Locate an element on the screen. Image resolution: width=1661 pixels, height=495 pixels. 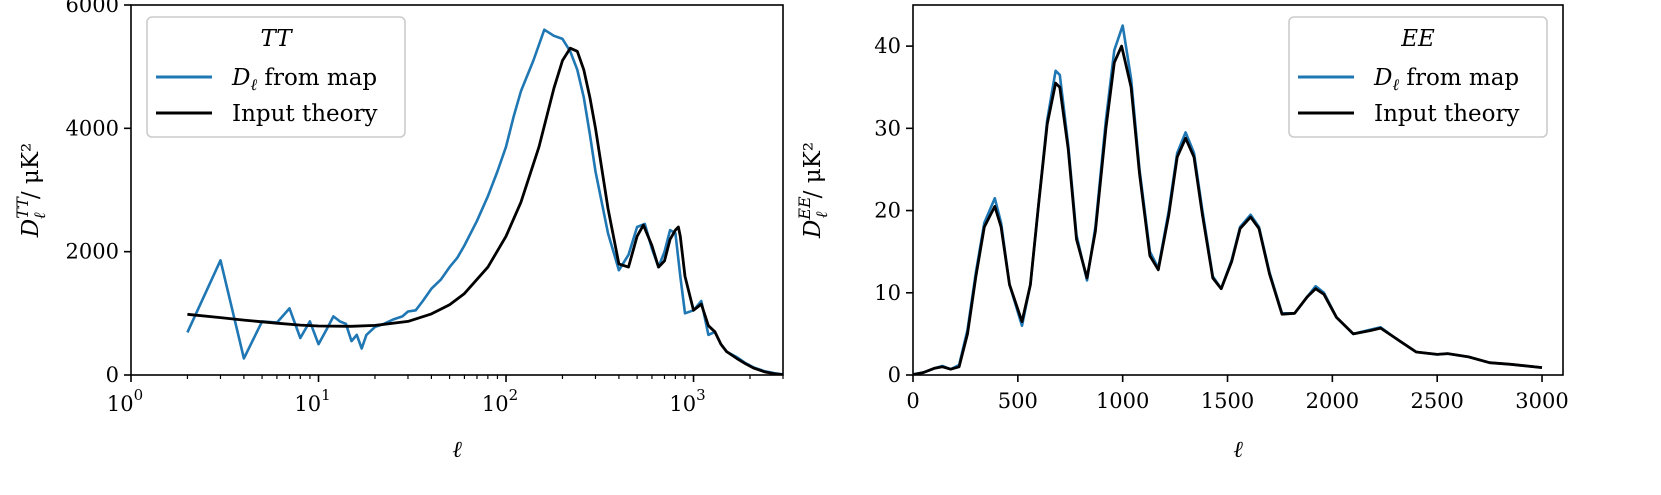
x-tick-label: 500 is located at coordinates (1018, 401).